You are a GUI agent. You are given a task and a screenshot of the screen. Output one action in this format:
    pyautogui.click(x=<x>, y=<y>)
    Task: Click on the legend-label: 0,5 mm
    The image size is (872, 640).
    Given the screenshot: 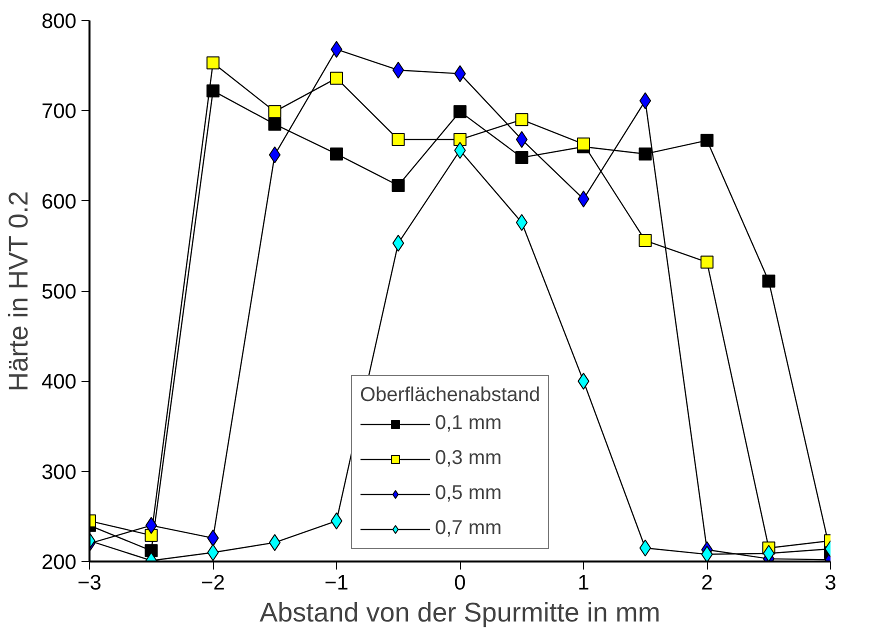 What is the action you would take?
    pyautogui.click(x=468, y=493)
    